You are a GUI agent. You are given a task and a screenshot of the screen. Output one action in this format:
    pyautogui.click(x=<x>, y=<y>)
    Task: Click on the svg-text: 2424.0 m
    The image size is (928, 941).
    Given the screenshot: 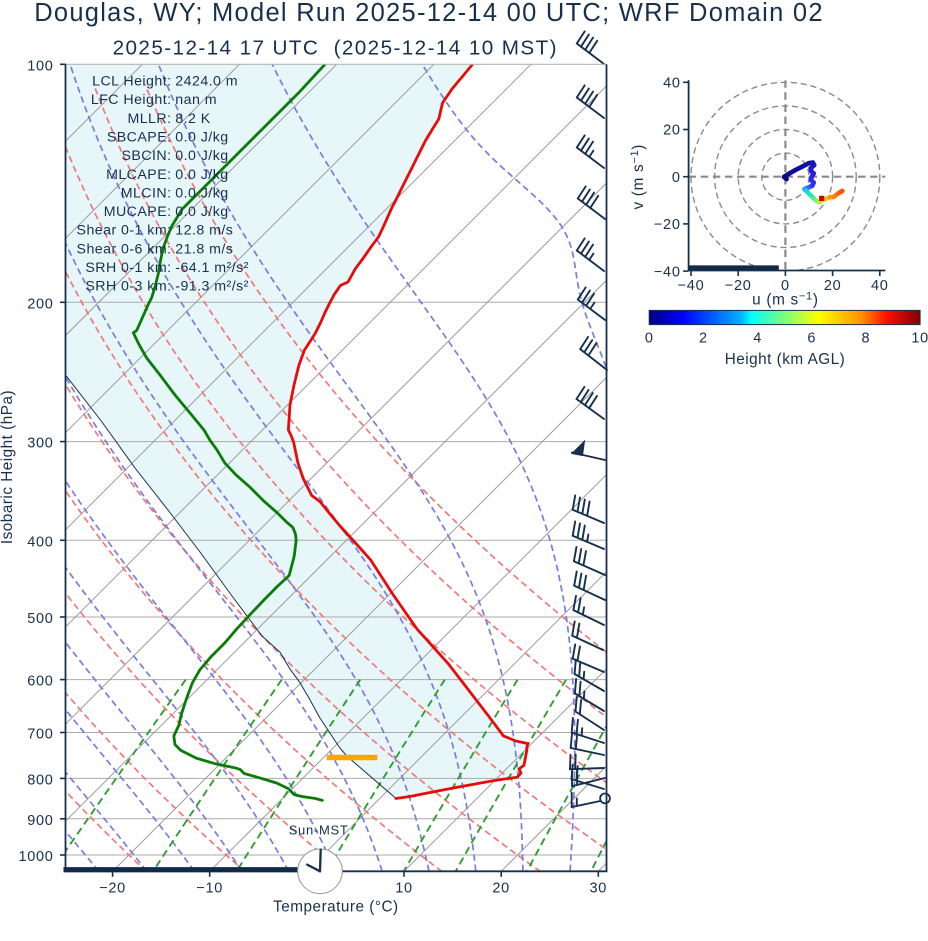 What is the action you would take?
    pyautogui.click(x=206, y=82)
    